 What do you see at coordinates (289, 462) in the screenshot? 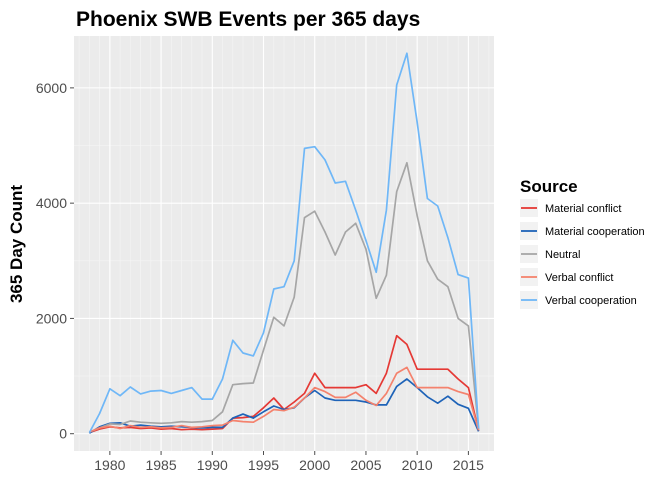
I see `x-axis-ticks: 1980 1985 1990 1995 2000 2005 2010 2015` at bounding box center [289, 462].